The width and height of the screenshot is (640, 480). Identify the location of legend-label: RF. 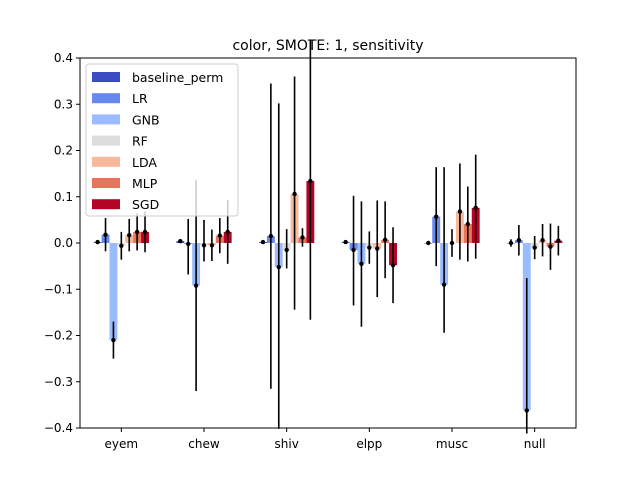
(140, 141).